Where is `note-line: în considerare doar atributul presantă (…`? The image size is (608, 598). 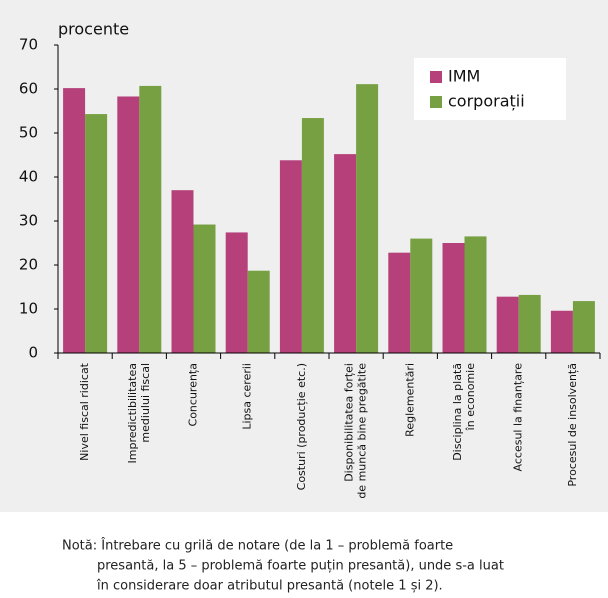
note-line: în considerare doar atributul presantă (… is located at coordinates (269, 586).